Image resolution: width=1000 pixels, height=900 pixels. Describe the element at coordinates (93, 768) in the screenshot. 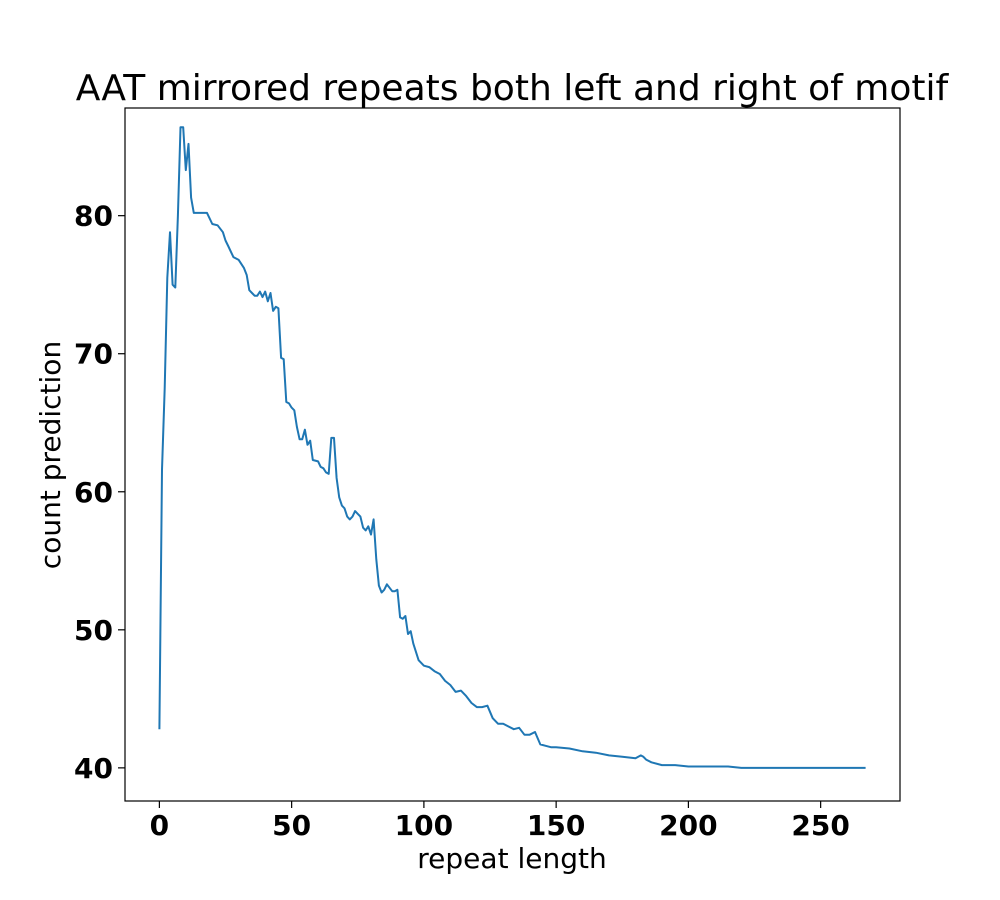

I see `y-tick-label: 40` at that location.